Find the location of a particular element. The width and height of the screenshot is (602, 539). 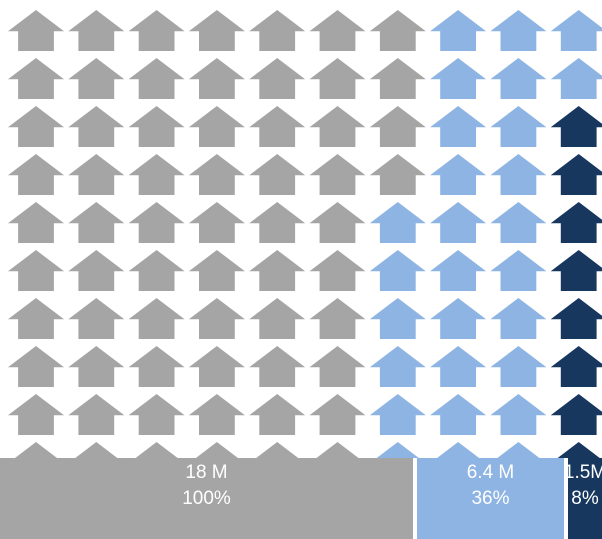

segment-mid: 6.4 M 36% is located at coordinates (490, 498).